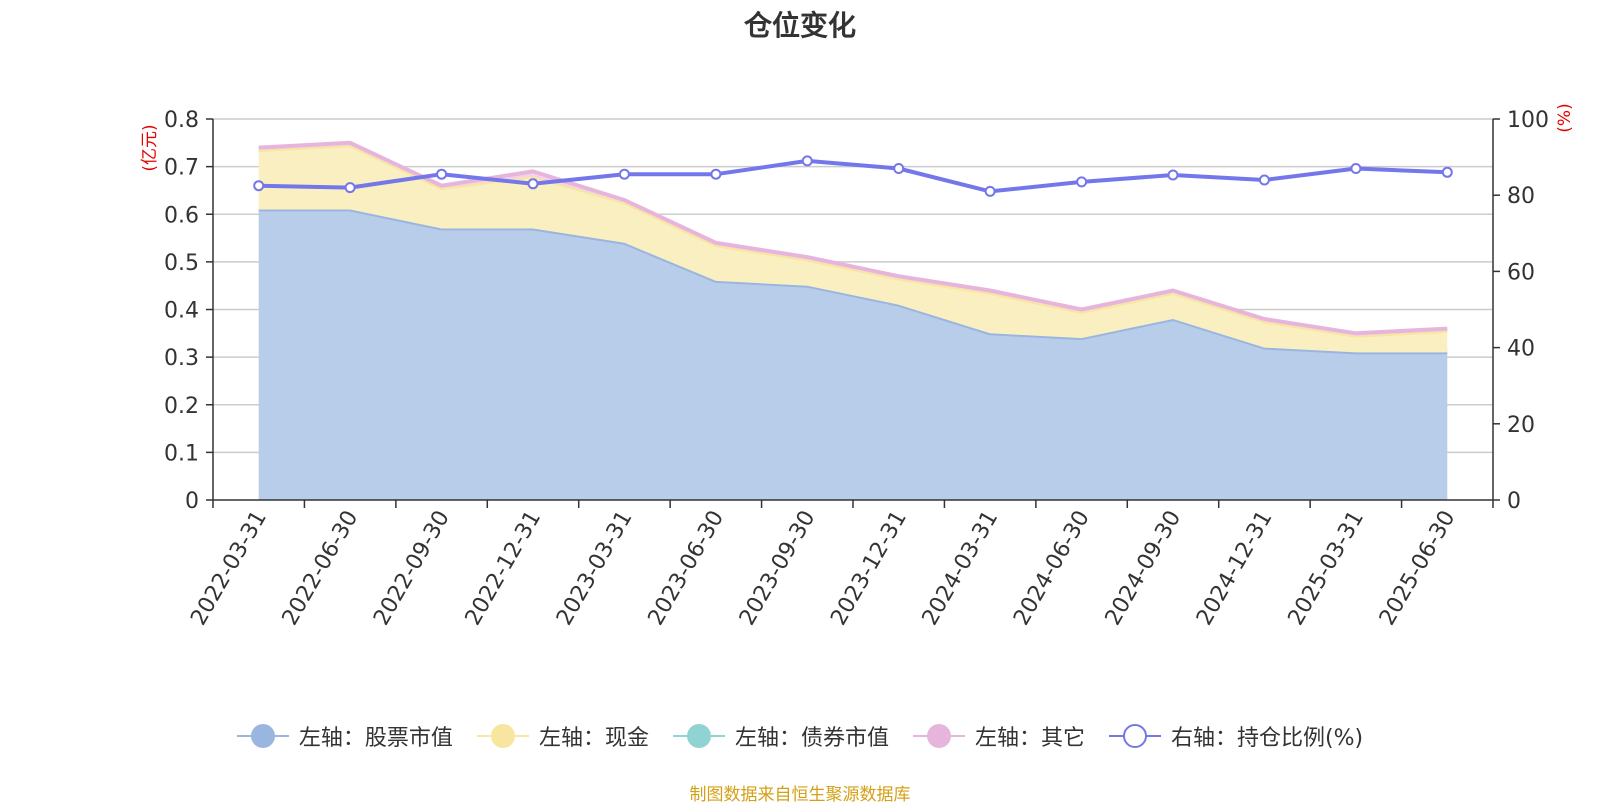 Image resolution: width=1600 pixels, height=805 pixels. I want to click on legend-item: 左轴：现金, so click(562, 736).